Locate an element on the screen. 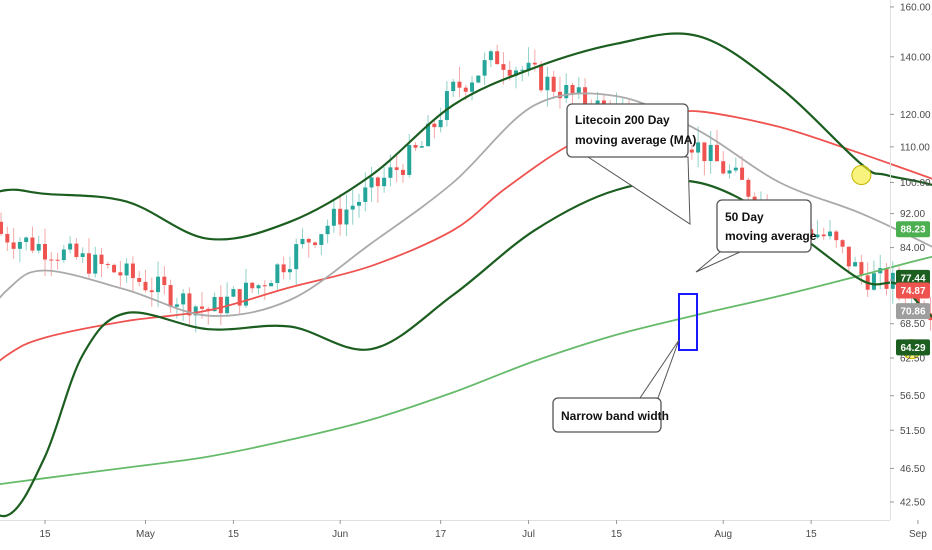  price-tick-label: 84.00 is located at coordinates (912, 248).